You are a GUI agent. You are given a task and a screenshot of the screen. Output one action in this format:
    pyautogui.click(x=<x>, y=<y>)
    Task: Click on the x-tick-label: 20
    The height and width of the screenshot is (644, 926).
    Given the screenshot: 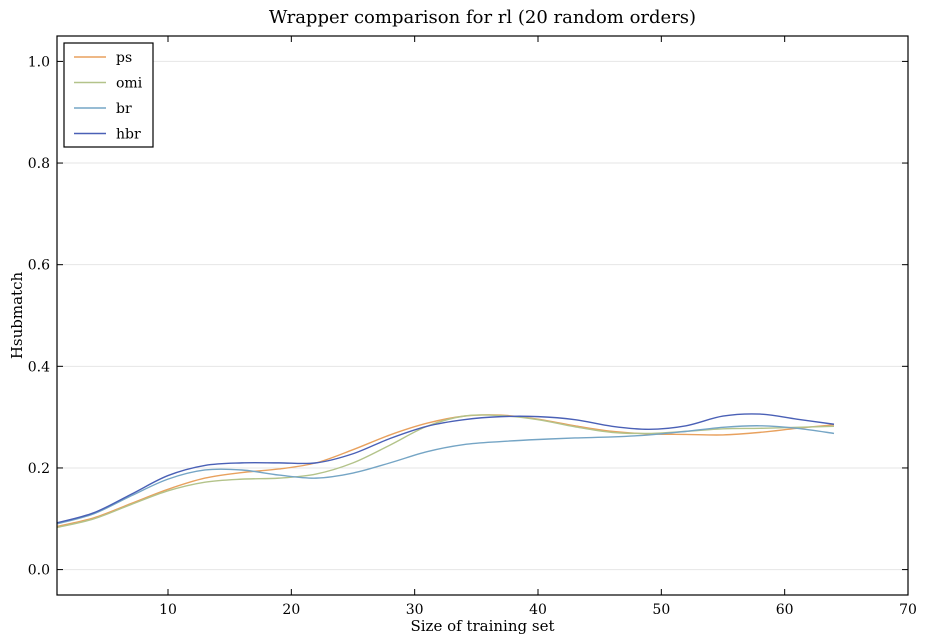 What is the action you would take?
    pyautogui.click(x=291, y=610)
    